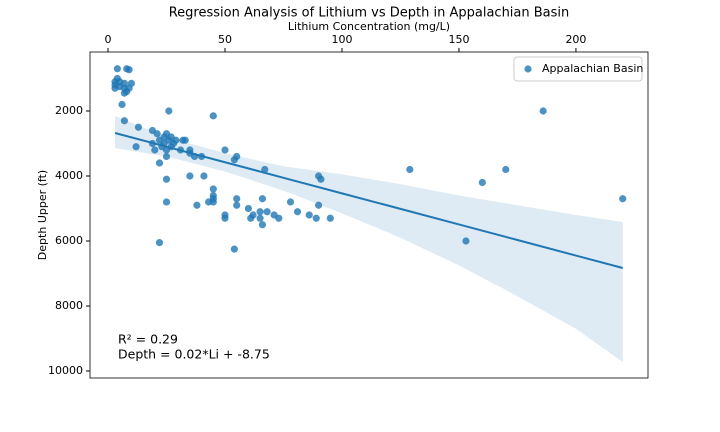  What do you see at coordinates (592, 68) in the screenshot?
I see `legend-label: Appalachian Basin` at bounding box center [592, 68].